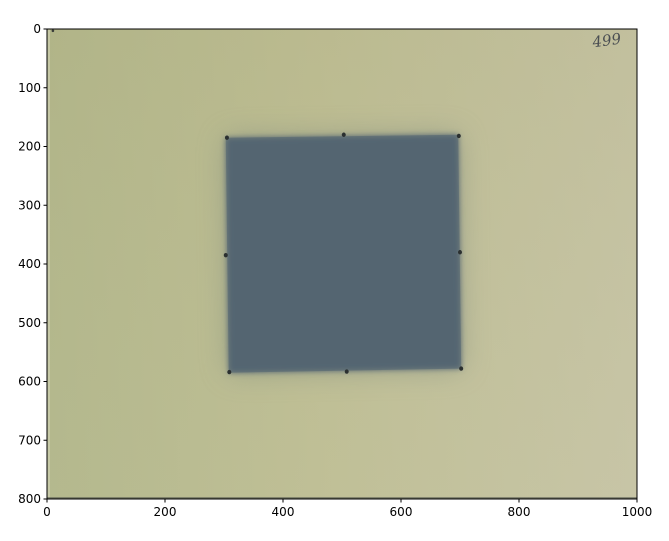 The height and width of the screenshot is (541, 669). What do you see at coordinates (29, 147) in the screenshot?
I see `y-tick-label: 200` at bounding box center [29, 147].